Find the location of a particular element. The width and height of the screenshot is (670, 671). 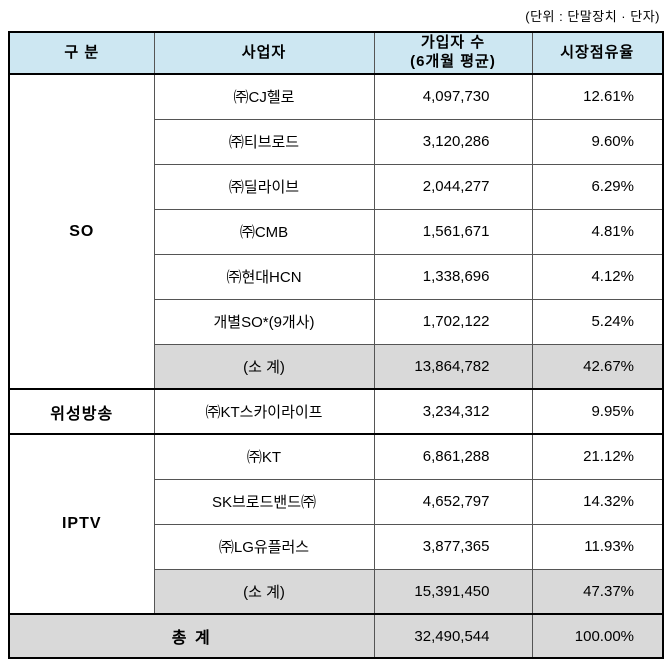

operator-cell: SK브로드밴드㈜ is located at coordinates (264, 501).